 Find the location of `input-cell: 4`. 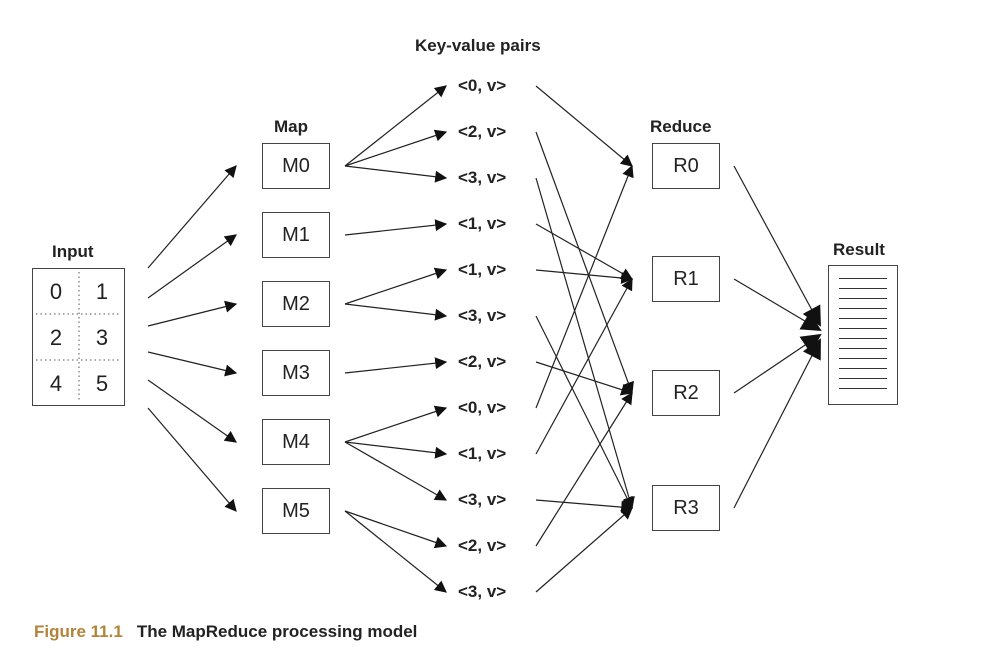

input-cell: 4 is located at coordinates (56, 383).